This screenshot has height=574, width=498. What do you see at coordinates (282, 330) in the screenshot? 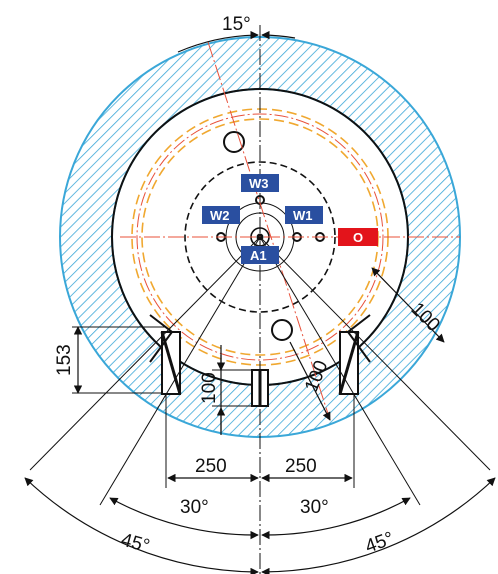
I see `large-hole-bottom` at bounding box center [282, 330].